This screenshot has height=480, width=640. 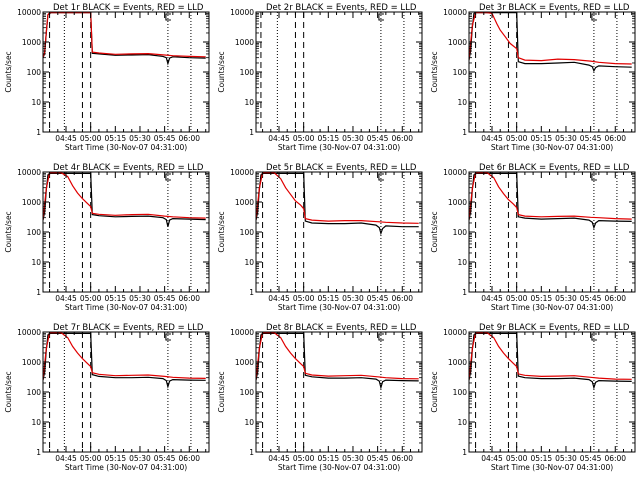 I want to click on det-2-x-tick-label: 06:00, so click(x=402, y=138).